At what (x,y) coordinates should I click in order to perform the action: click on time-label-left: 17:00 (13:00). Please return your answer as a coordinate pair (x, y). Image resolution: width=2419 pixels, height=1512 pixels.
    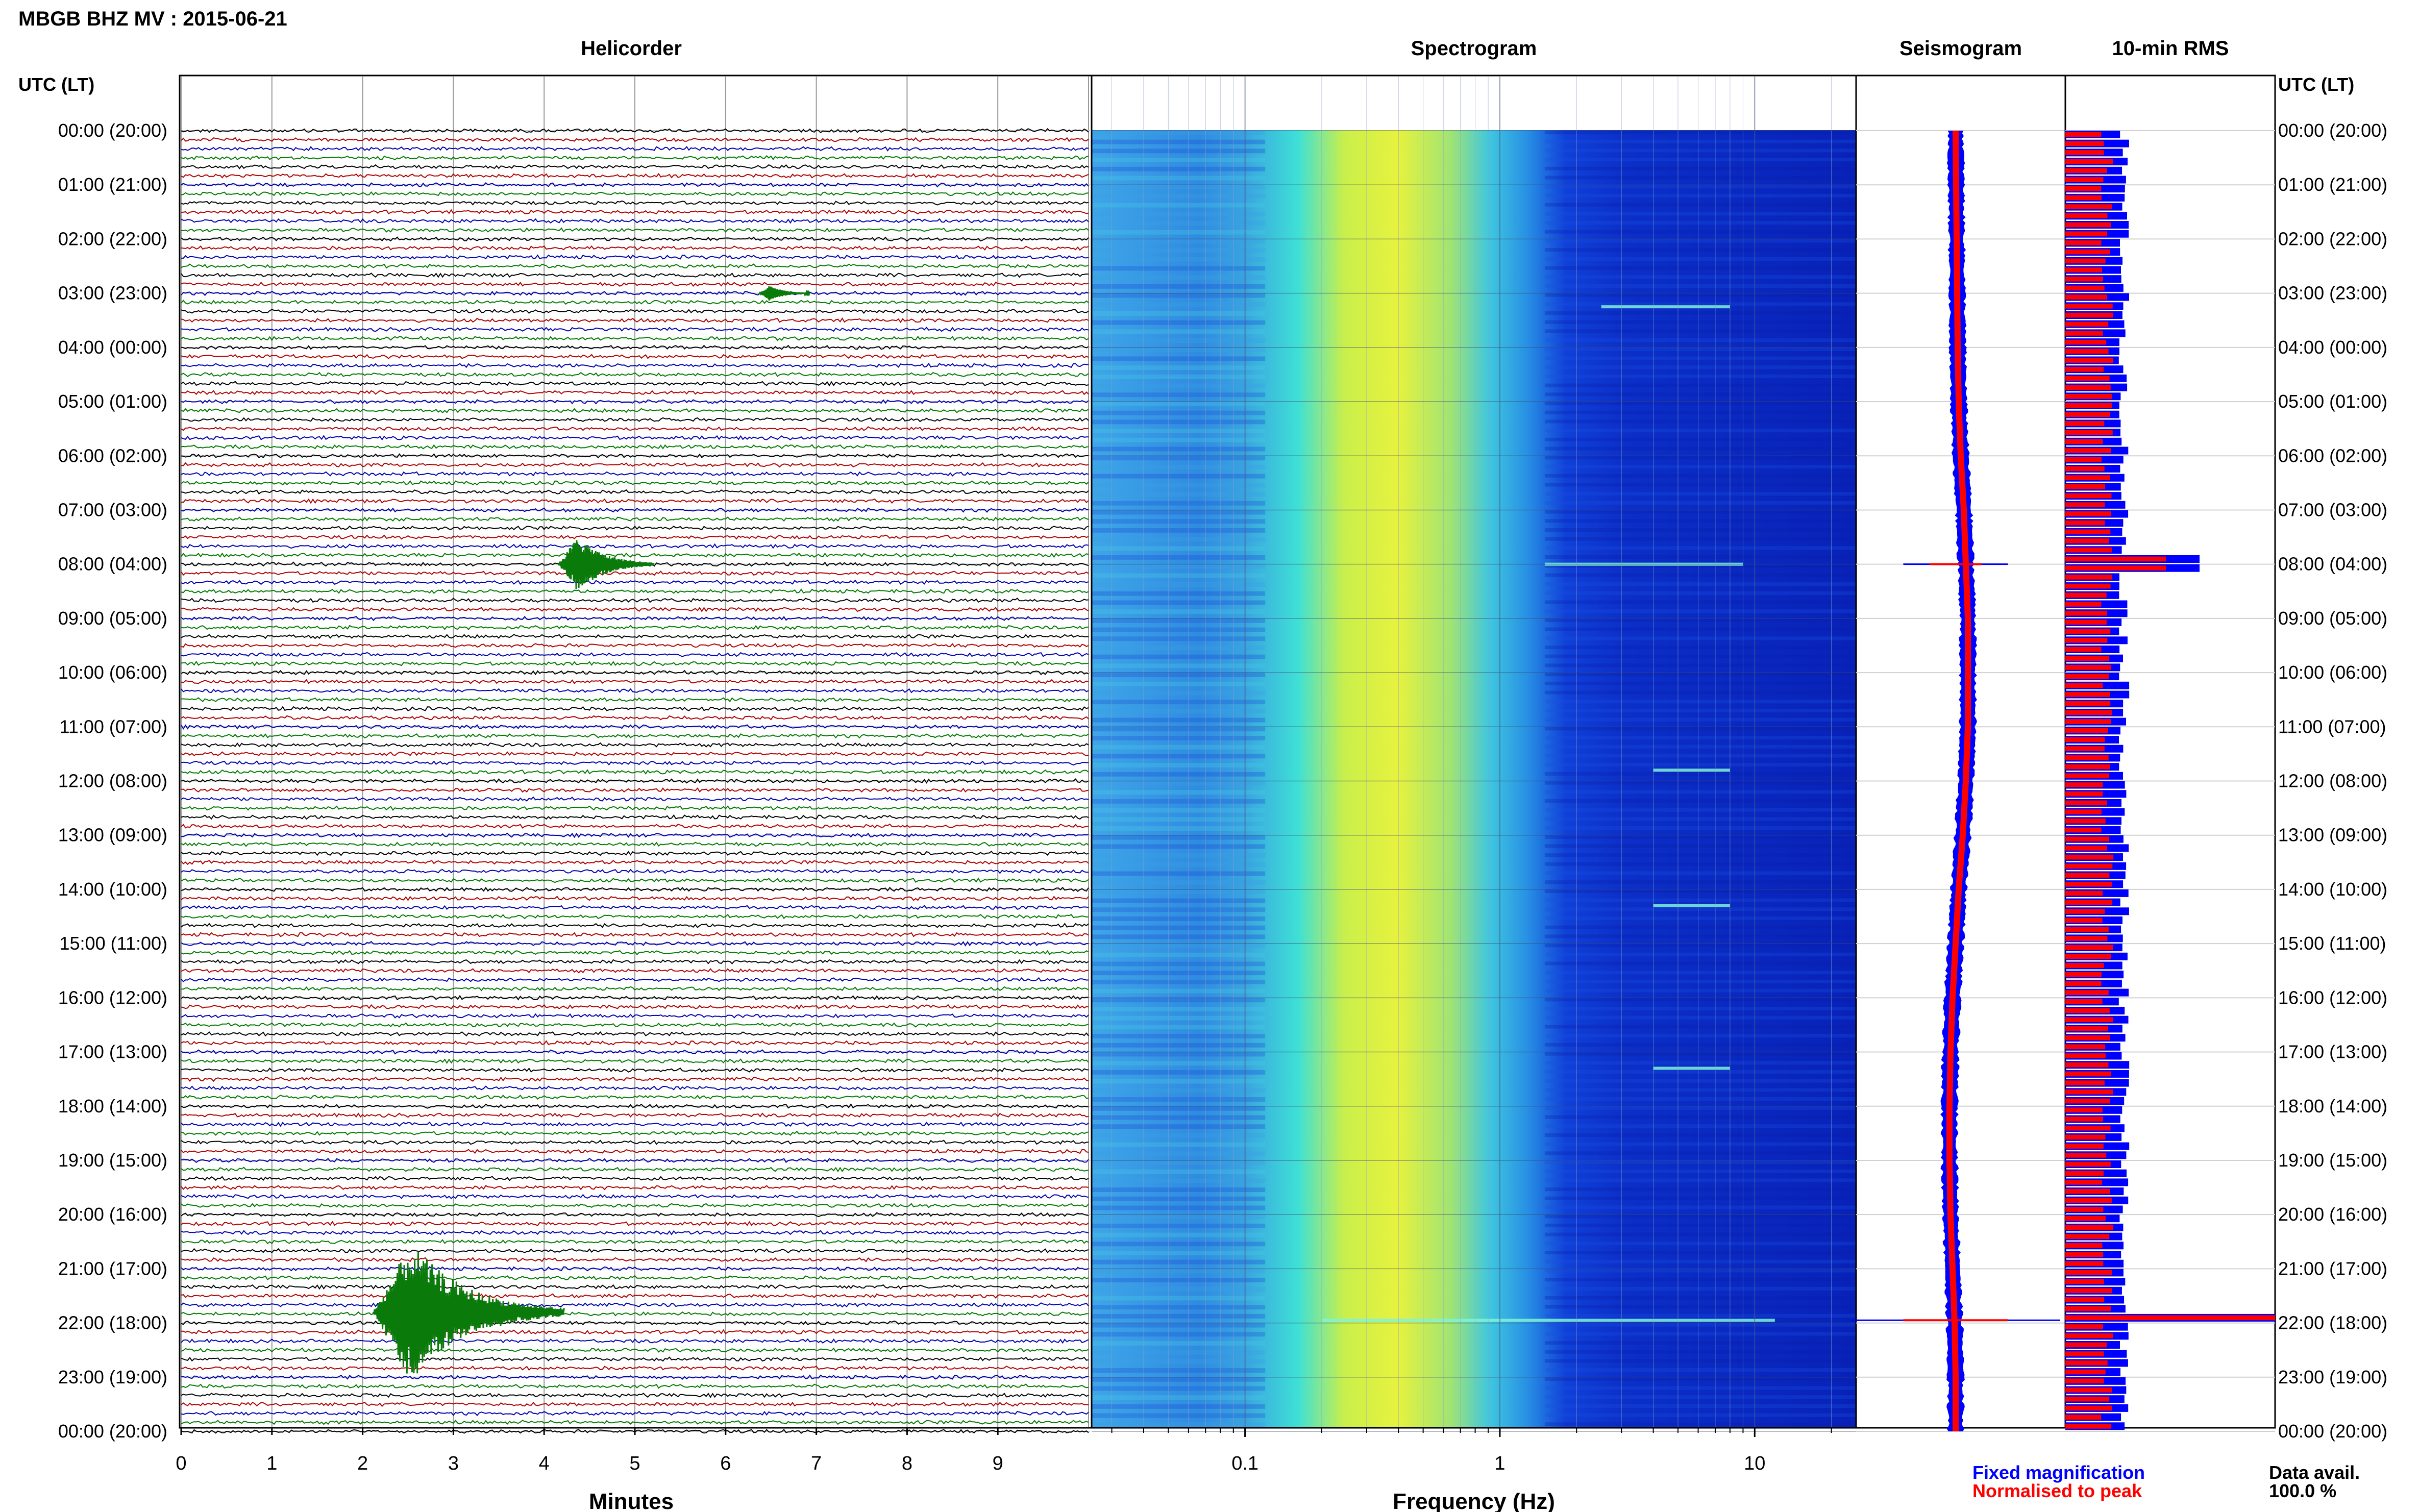
    Looking at the image, I should click on (112, 1052).